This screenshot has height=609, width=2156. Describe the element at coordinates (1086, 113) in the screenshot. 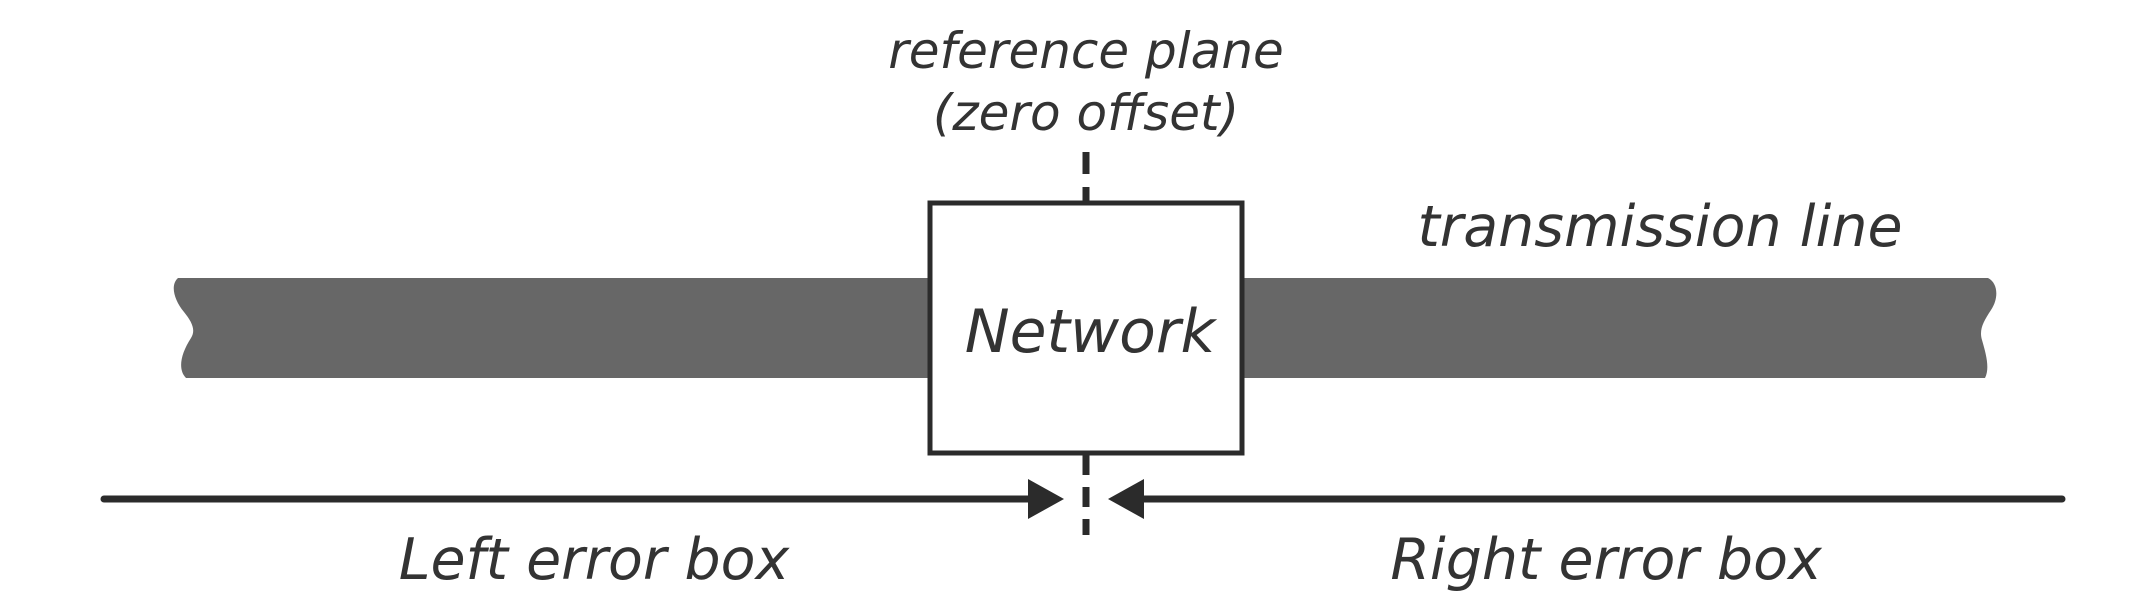

I see `zero-offset-label: (zero offset)` at that location.